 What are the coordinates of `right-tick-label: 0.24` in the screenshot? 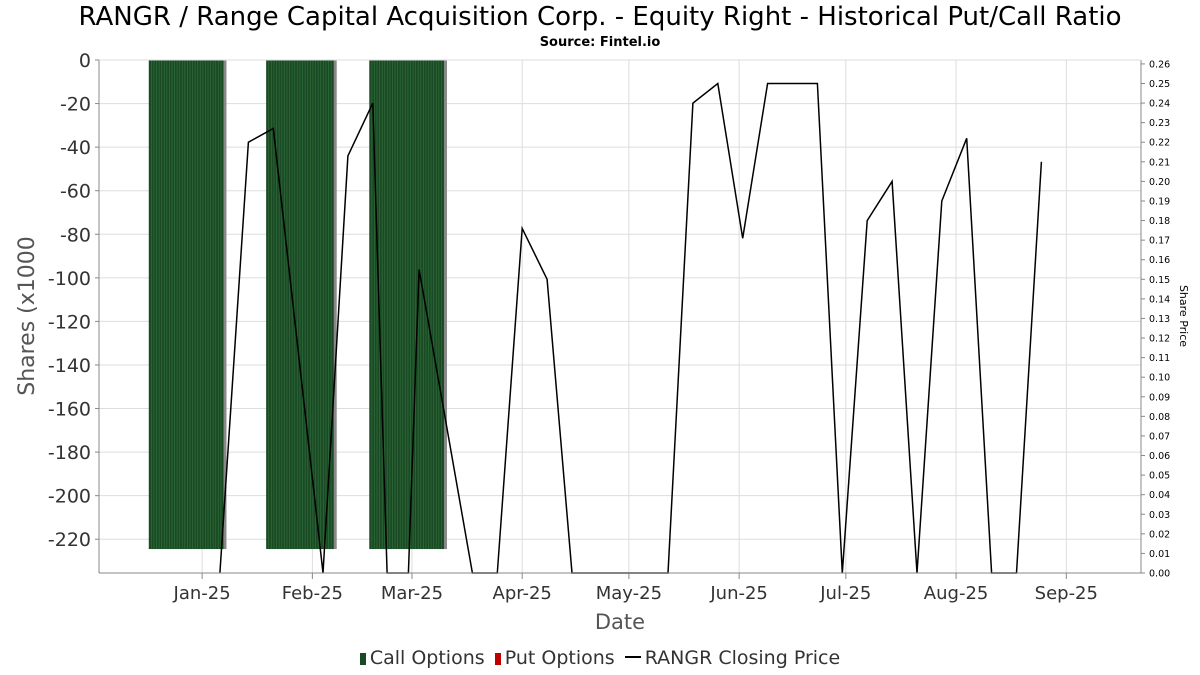 It's located at (1159, 104).